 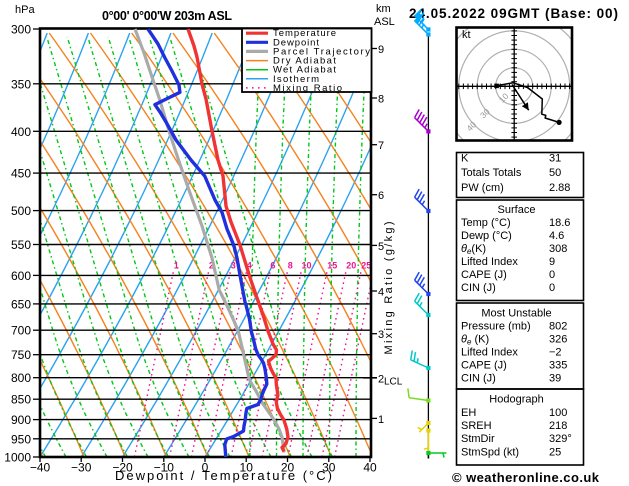 I want to click on svg-text: K, so click(x=465, y=159).